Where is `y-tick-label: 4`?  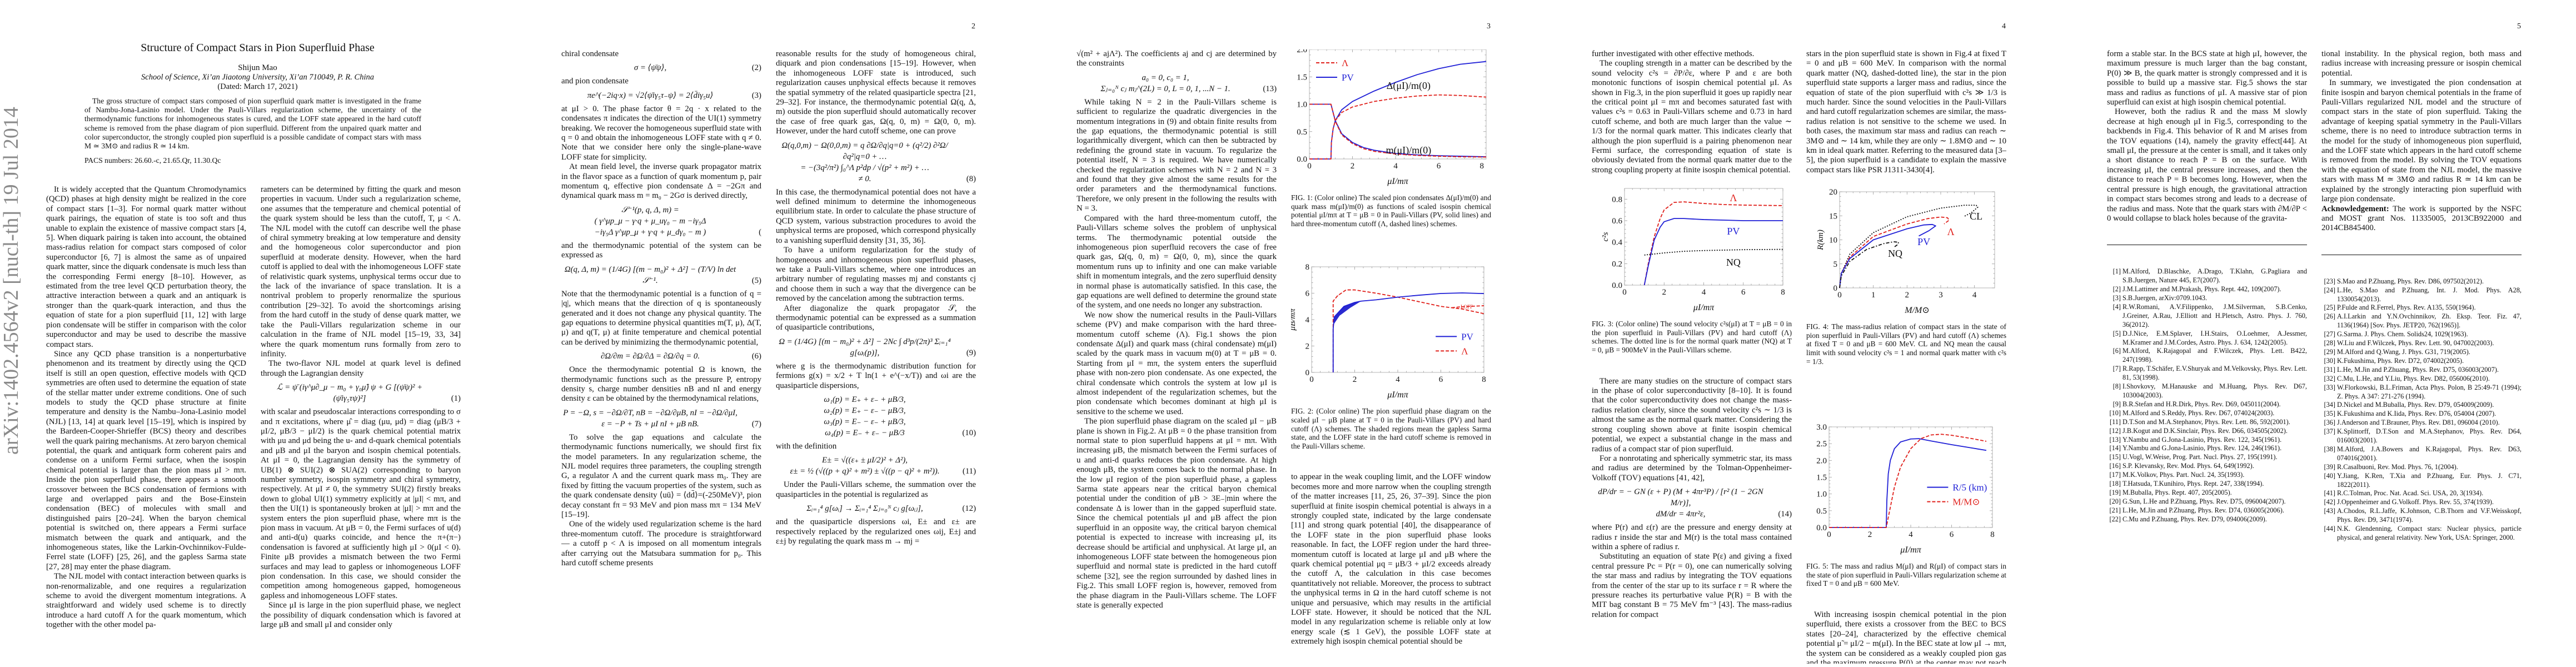
y-tick-label: 4 is located at coordinates (1308, 320).